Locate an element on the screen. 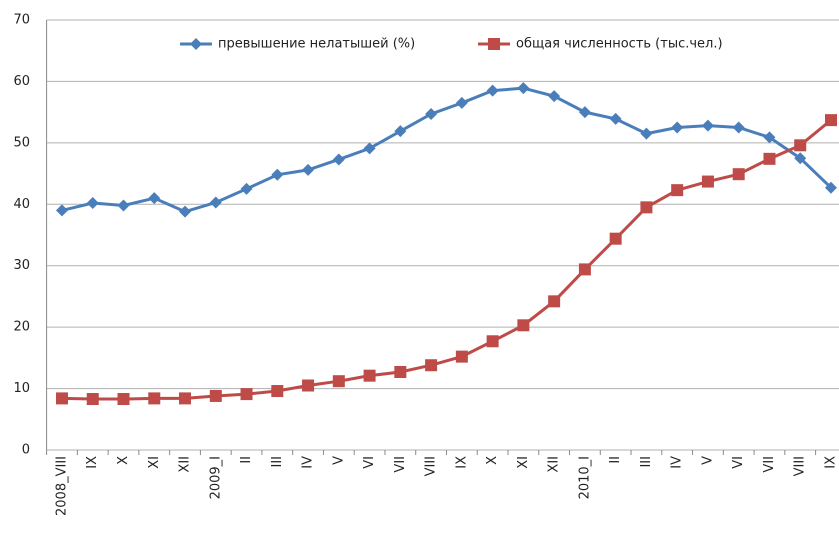 This screenshot has width=839, height=534. y-tick-label: 60 is located at coordinates (21, 81).